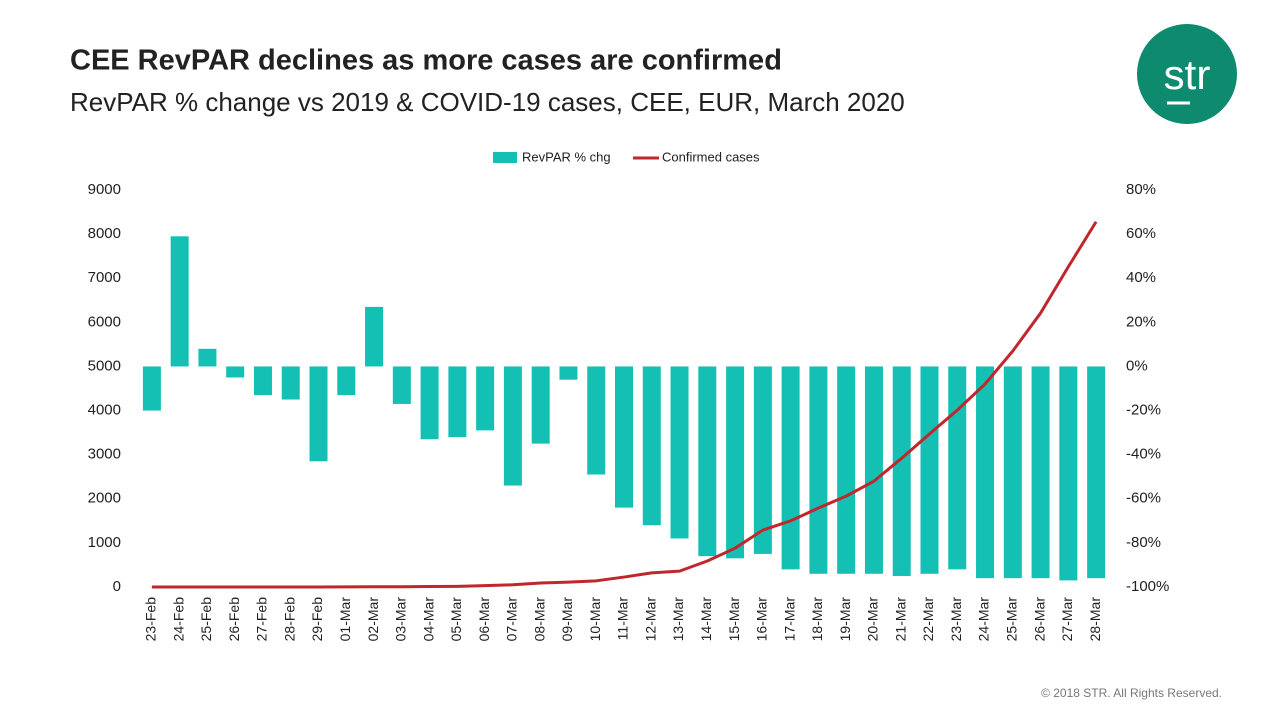 The image size is (1280, 720). I want to click on logo-circle, so click(1187, 74).